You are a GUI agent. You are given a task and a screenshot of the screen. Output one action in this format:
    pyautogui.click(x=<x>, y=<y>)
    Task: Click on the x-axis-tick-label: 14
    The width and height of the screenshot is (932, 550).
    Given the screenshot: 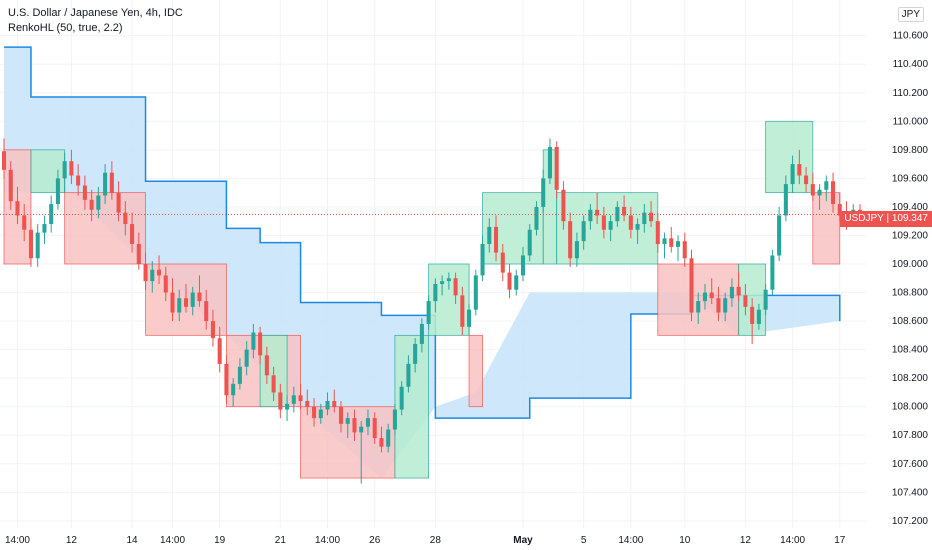 What is the action you would take?
    pyautogui.click(x=133, y=540)
    